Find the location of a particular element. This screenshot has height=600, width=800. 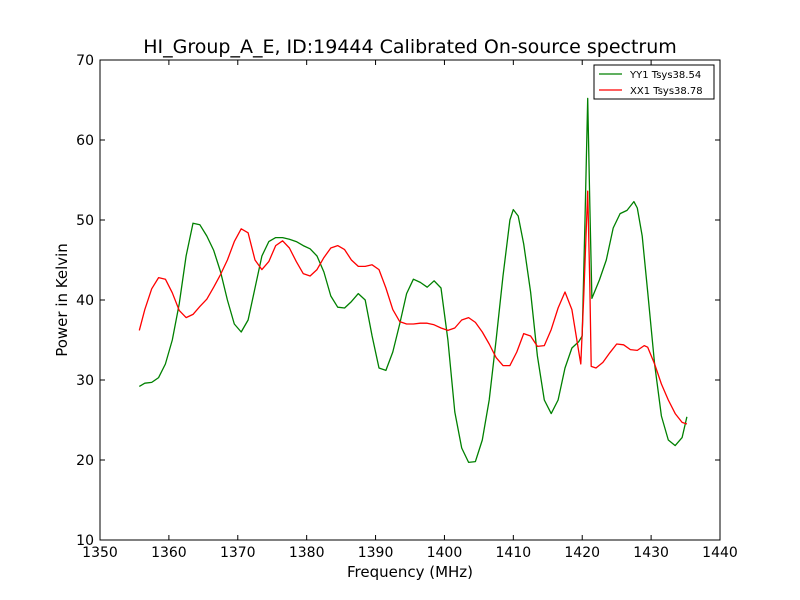

x-tick-label: 1390 is located at coordinates (376, 553).